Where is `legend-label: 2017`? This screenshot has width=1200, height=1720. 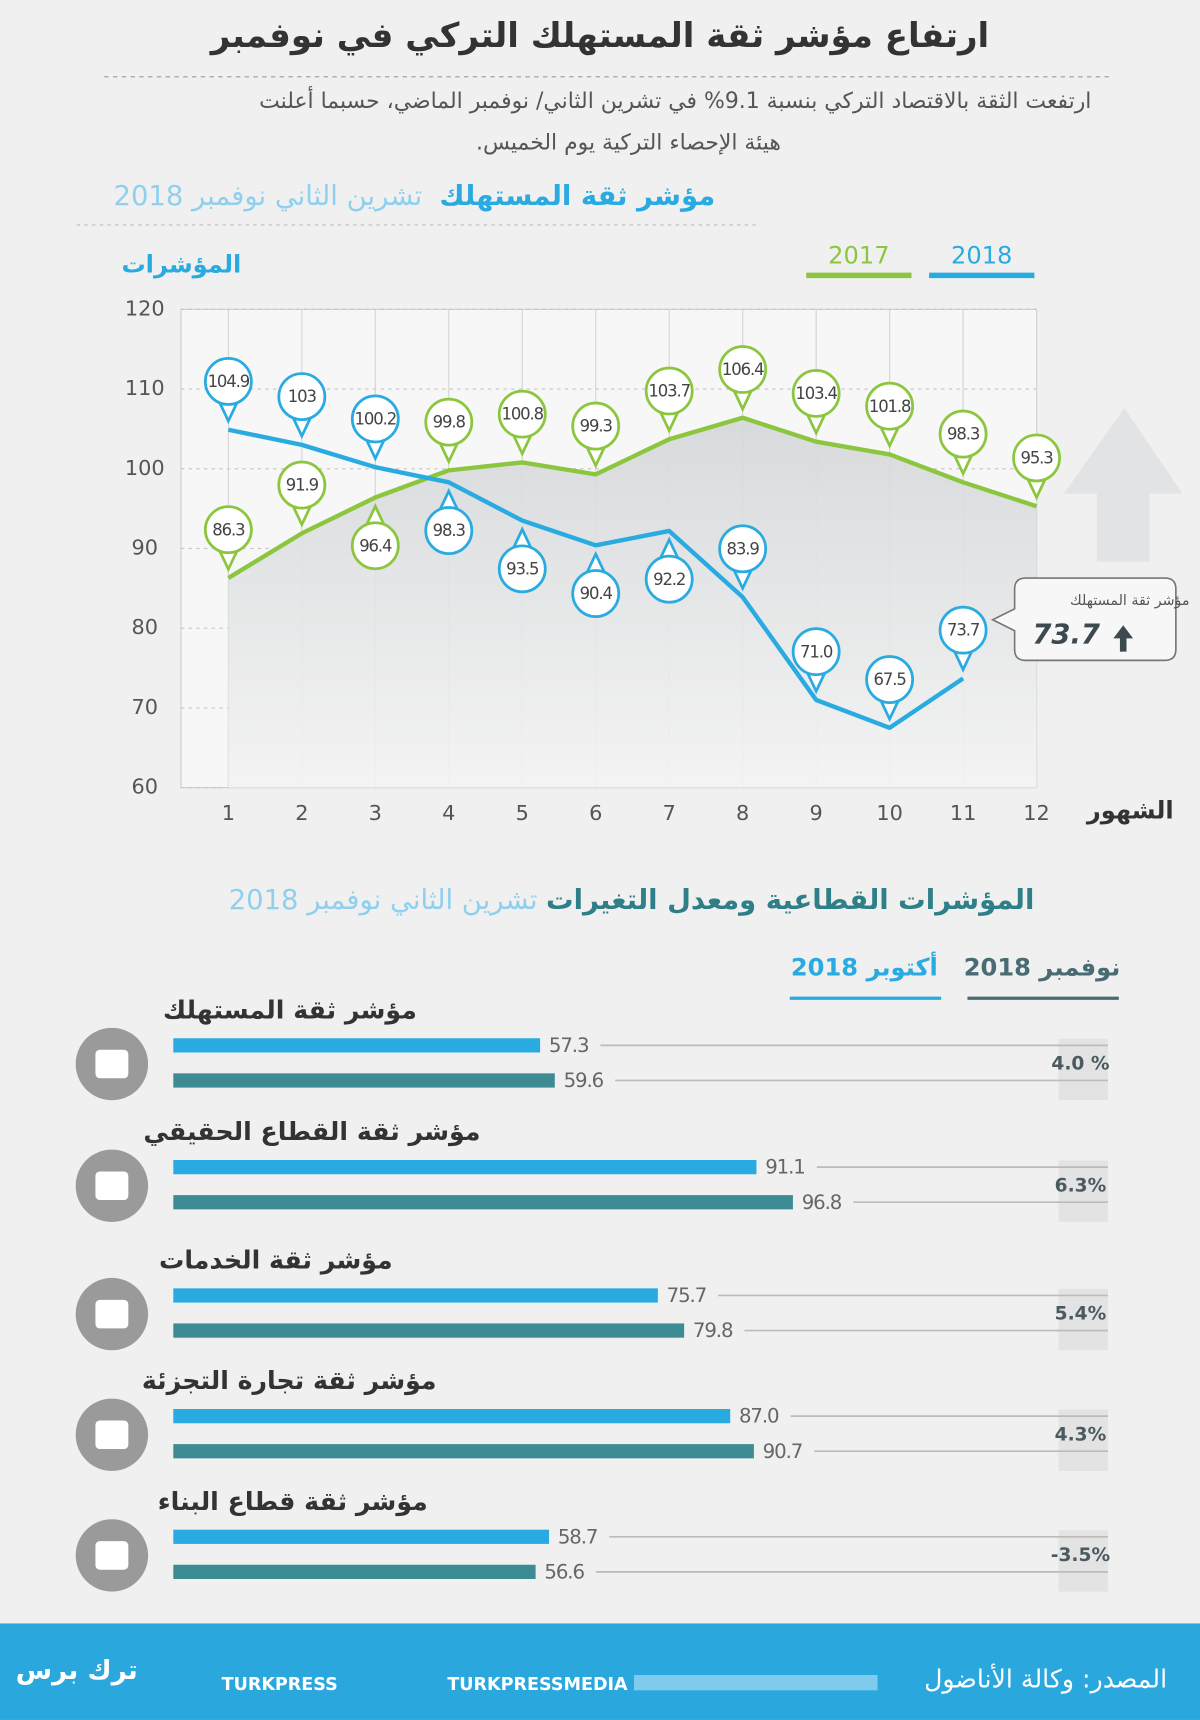 legend-label: 2017 is located at coordinates (858, 256).